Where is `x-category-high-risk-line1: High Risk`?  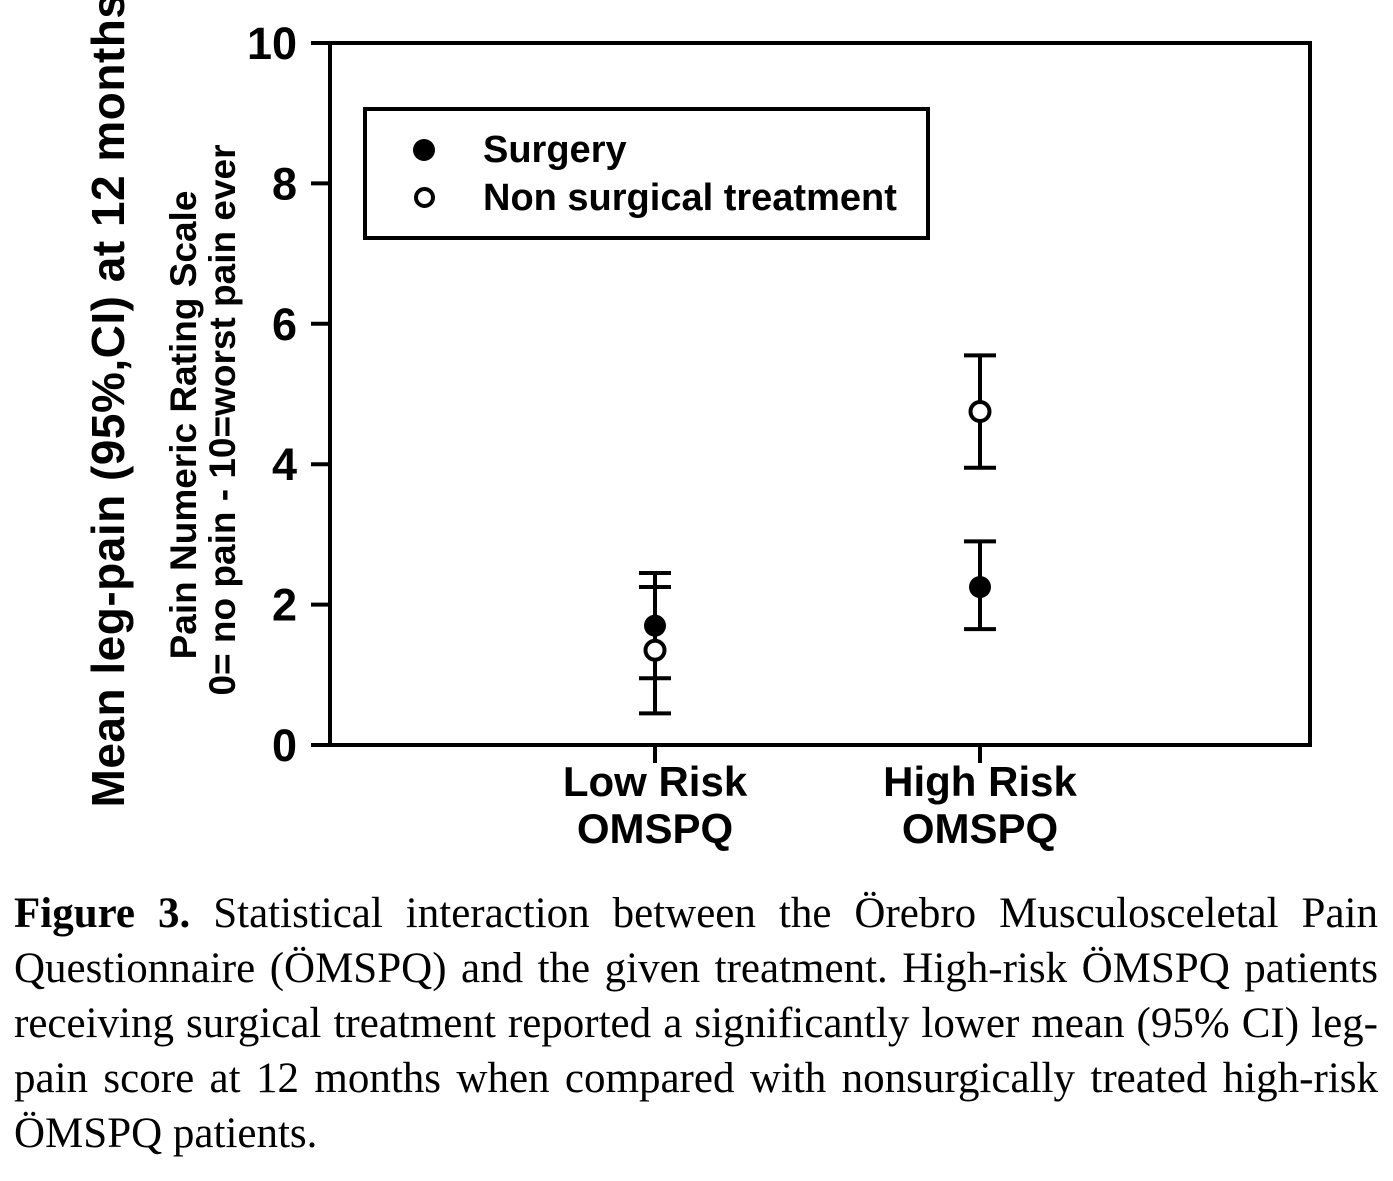 x-category-high-risk-line1: High Risk is located at coordinates (980, 781).